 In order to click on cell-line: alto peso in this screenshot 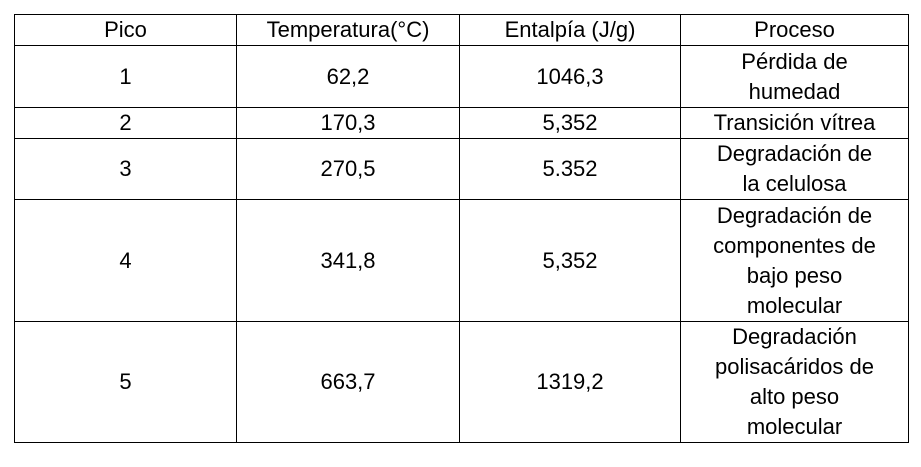, I will do `click(794, 396)`.